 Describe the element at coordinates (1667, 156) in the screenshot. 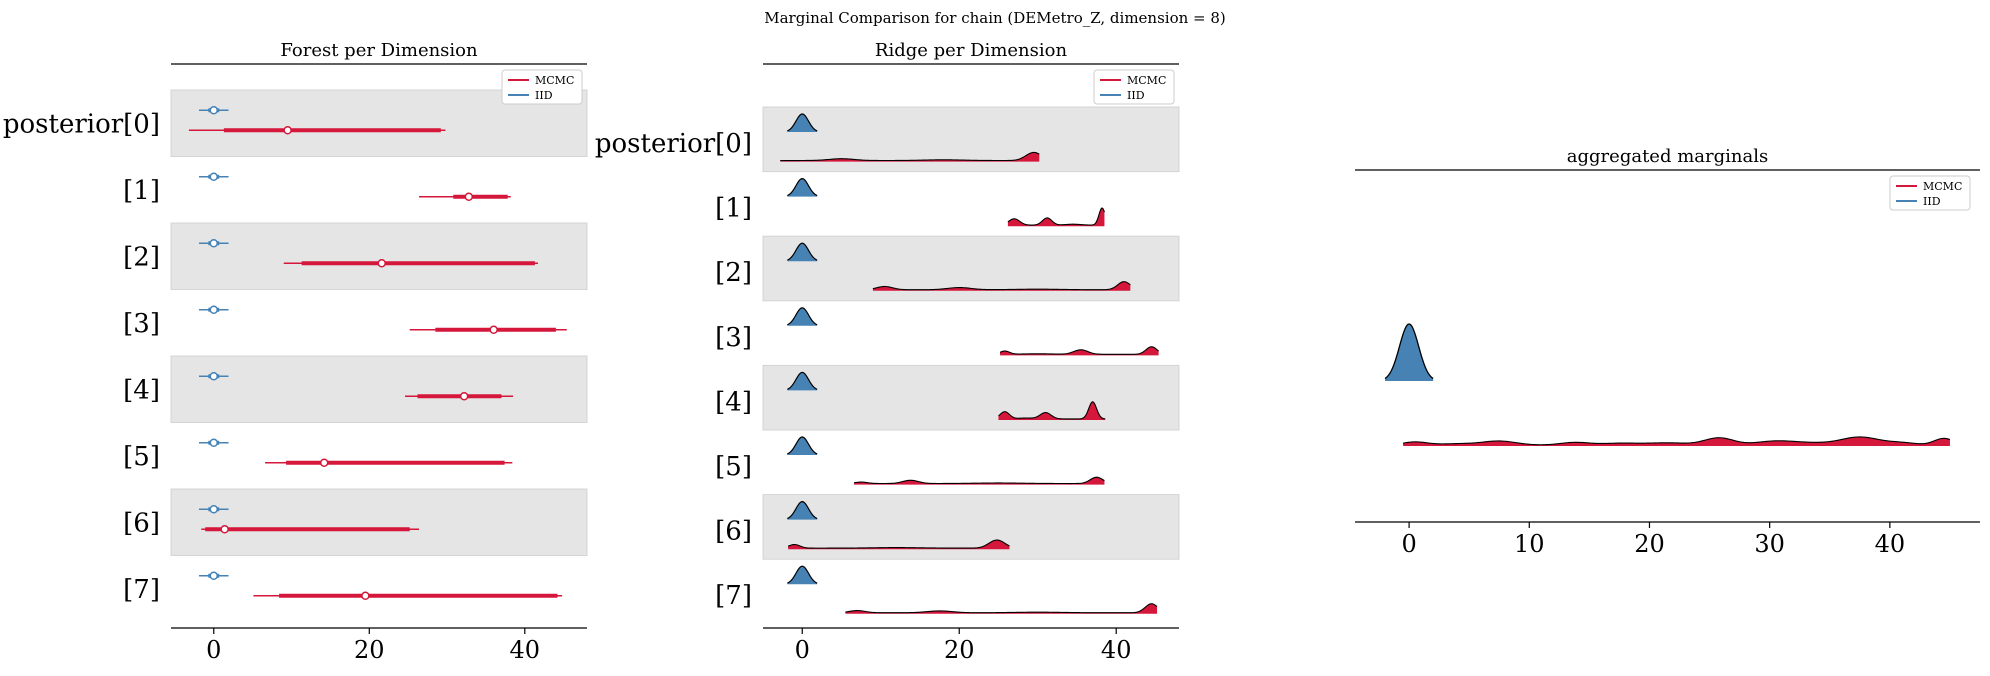

I see `agg-title: aggregated marginals` at that location.